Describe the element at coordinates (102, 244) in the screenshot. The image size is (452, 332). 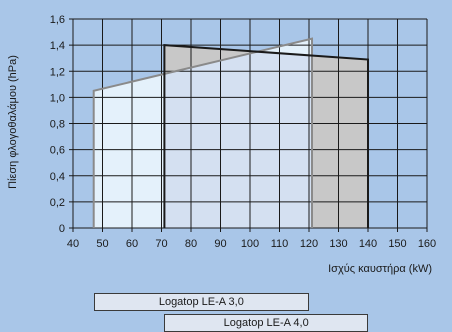
I see `x-tick-label: 50` at that location.